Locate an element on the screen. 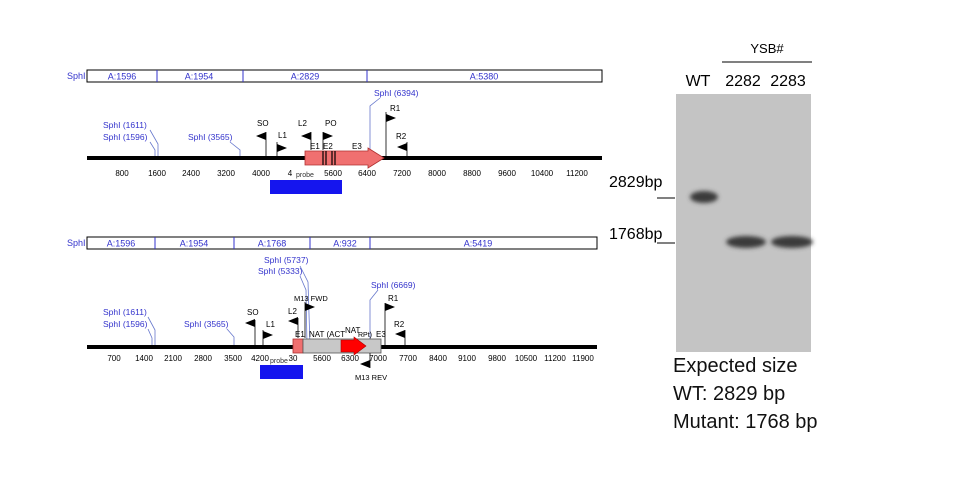 The height and width of the screenshot is (480, 960). mutant-nat-marker-arrow is located at coordinates (353, 346).